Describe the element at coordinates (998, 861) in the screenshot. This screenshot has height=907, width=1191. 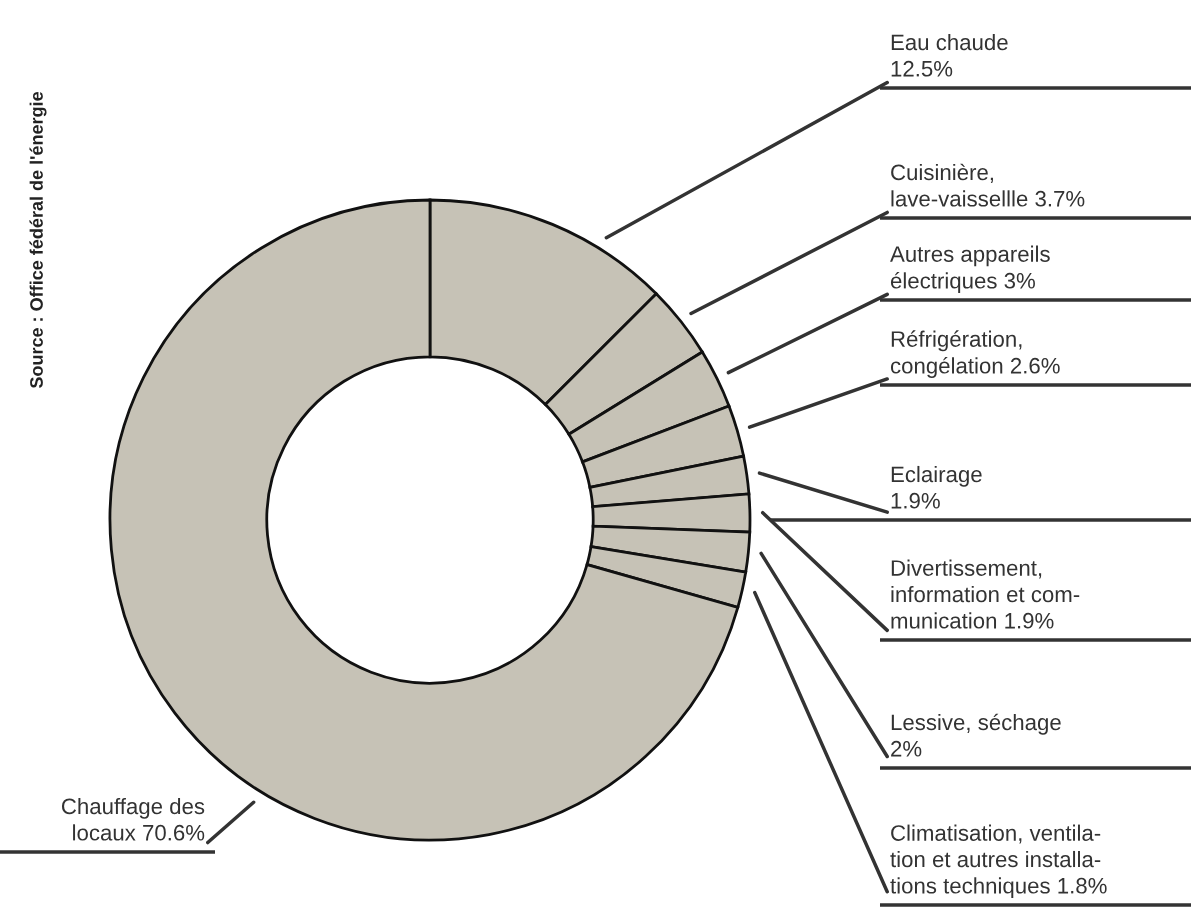
I see `slice-label: Climatisation, ventila- tion et autres installa- tions techniques 1.8%` at that location.